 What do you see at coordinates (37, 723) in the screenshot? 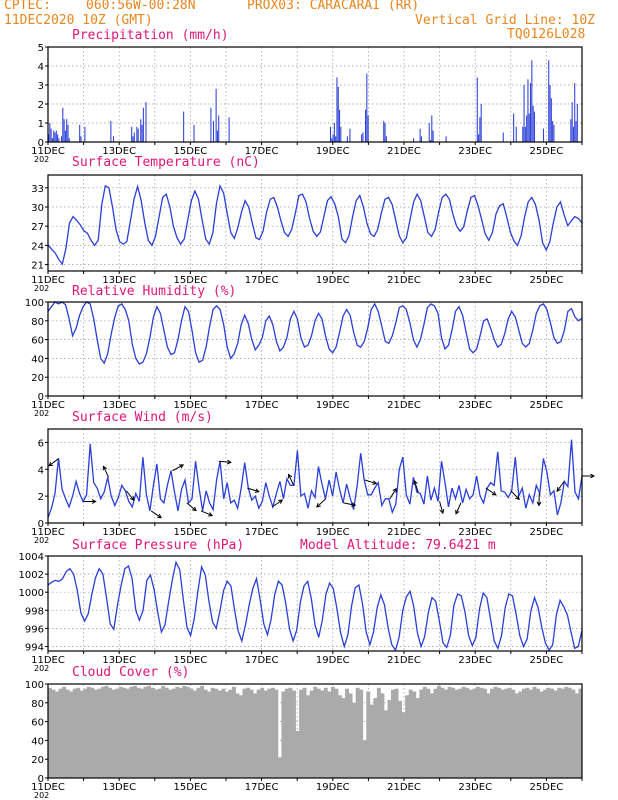
I see `cloud-y-tick-label: 60` at bounding box center [37, 723].